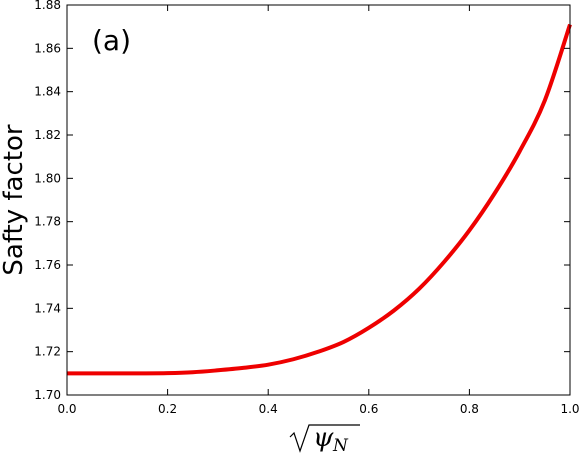  What do you see at coordinates (469, 409) in the screenshot?
I see `x-tick-label: 0.8` at bounding box center [469, 409].